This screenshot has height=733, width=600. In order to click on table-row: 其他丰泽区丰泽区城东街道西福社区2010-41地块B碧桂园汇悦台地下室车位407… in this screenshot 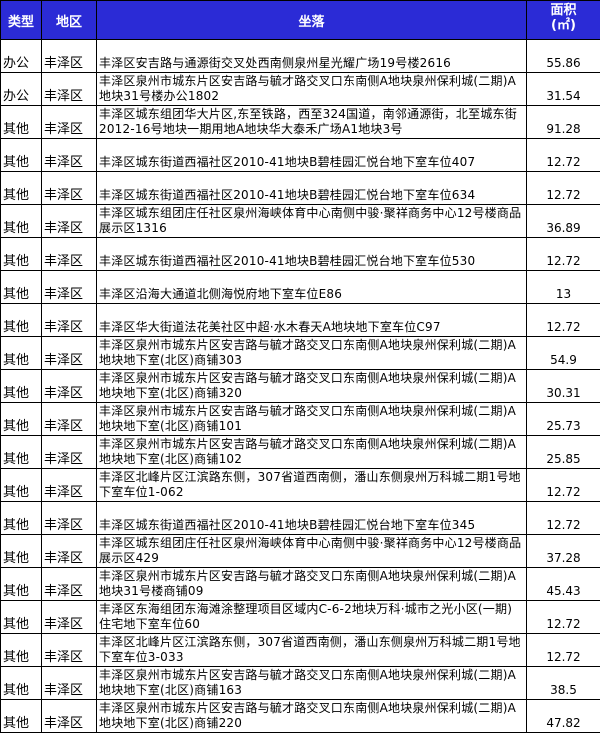, I will do `click(300, 155)`.